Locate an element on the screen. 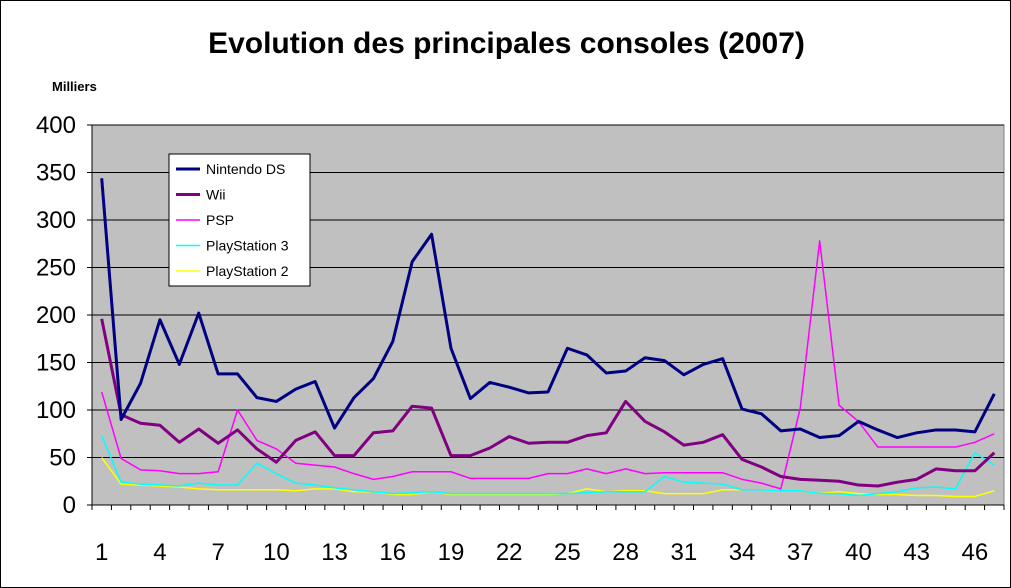 This screenshot has width=1011, height=588. x-tick-label: 19 is located at coordinates (451, 552).